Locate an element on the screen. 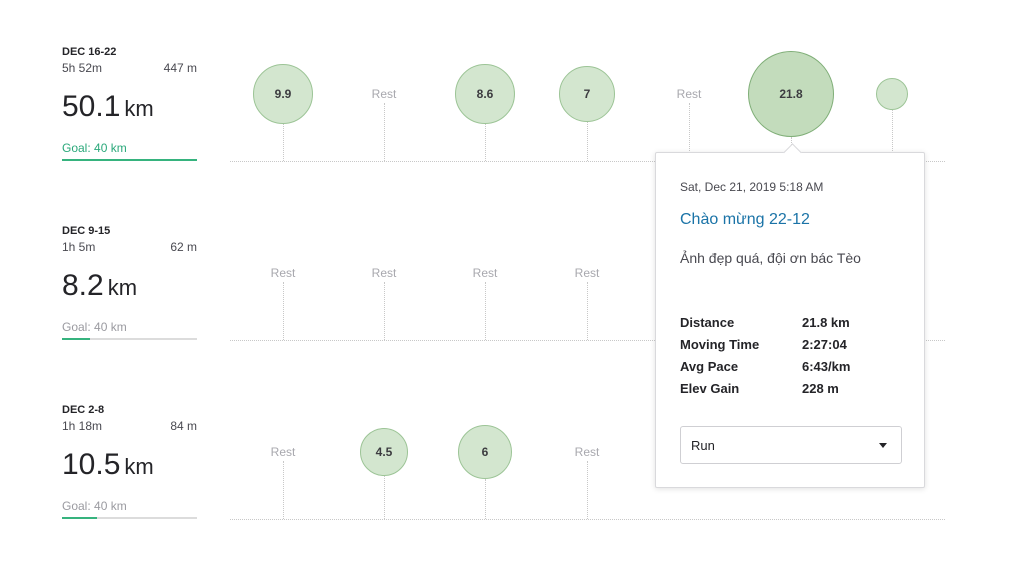 The width and height of the screenshot is (1024, 584). week-distance-value: 50.1 is located at coordinates (91, 106).